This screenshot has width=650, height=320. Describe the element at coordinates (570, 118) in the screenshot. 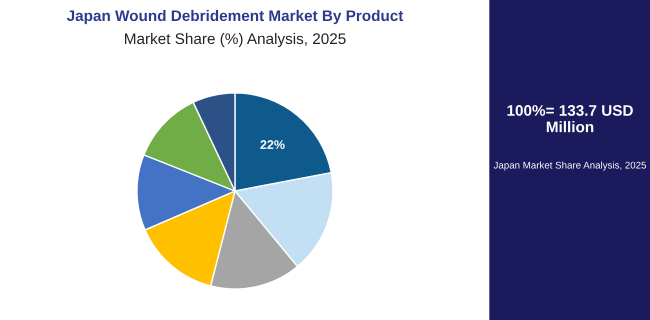

I see `text: 100%= 133.7 USD Million` at that location.